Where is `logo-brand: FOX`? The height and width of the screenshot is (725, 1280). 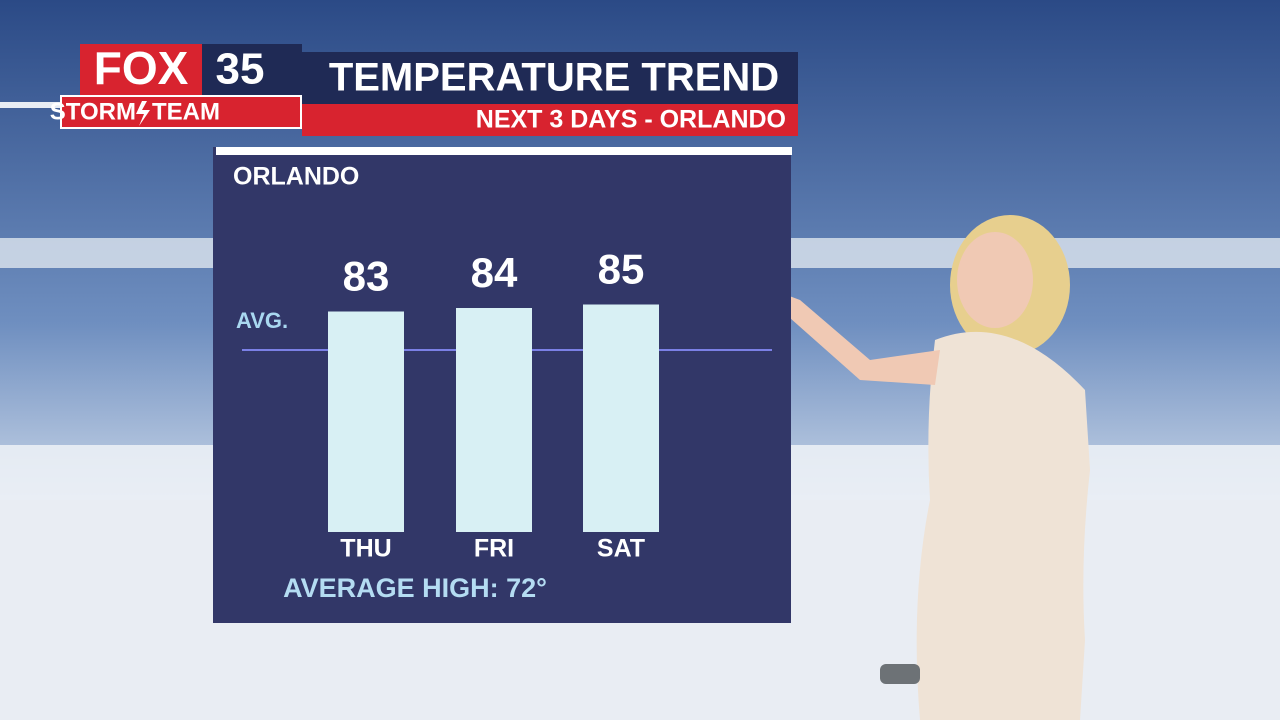 logo-brand: FOX is located at coordinates (141, 68).